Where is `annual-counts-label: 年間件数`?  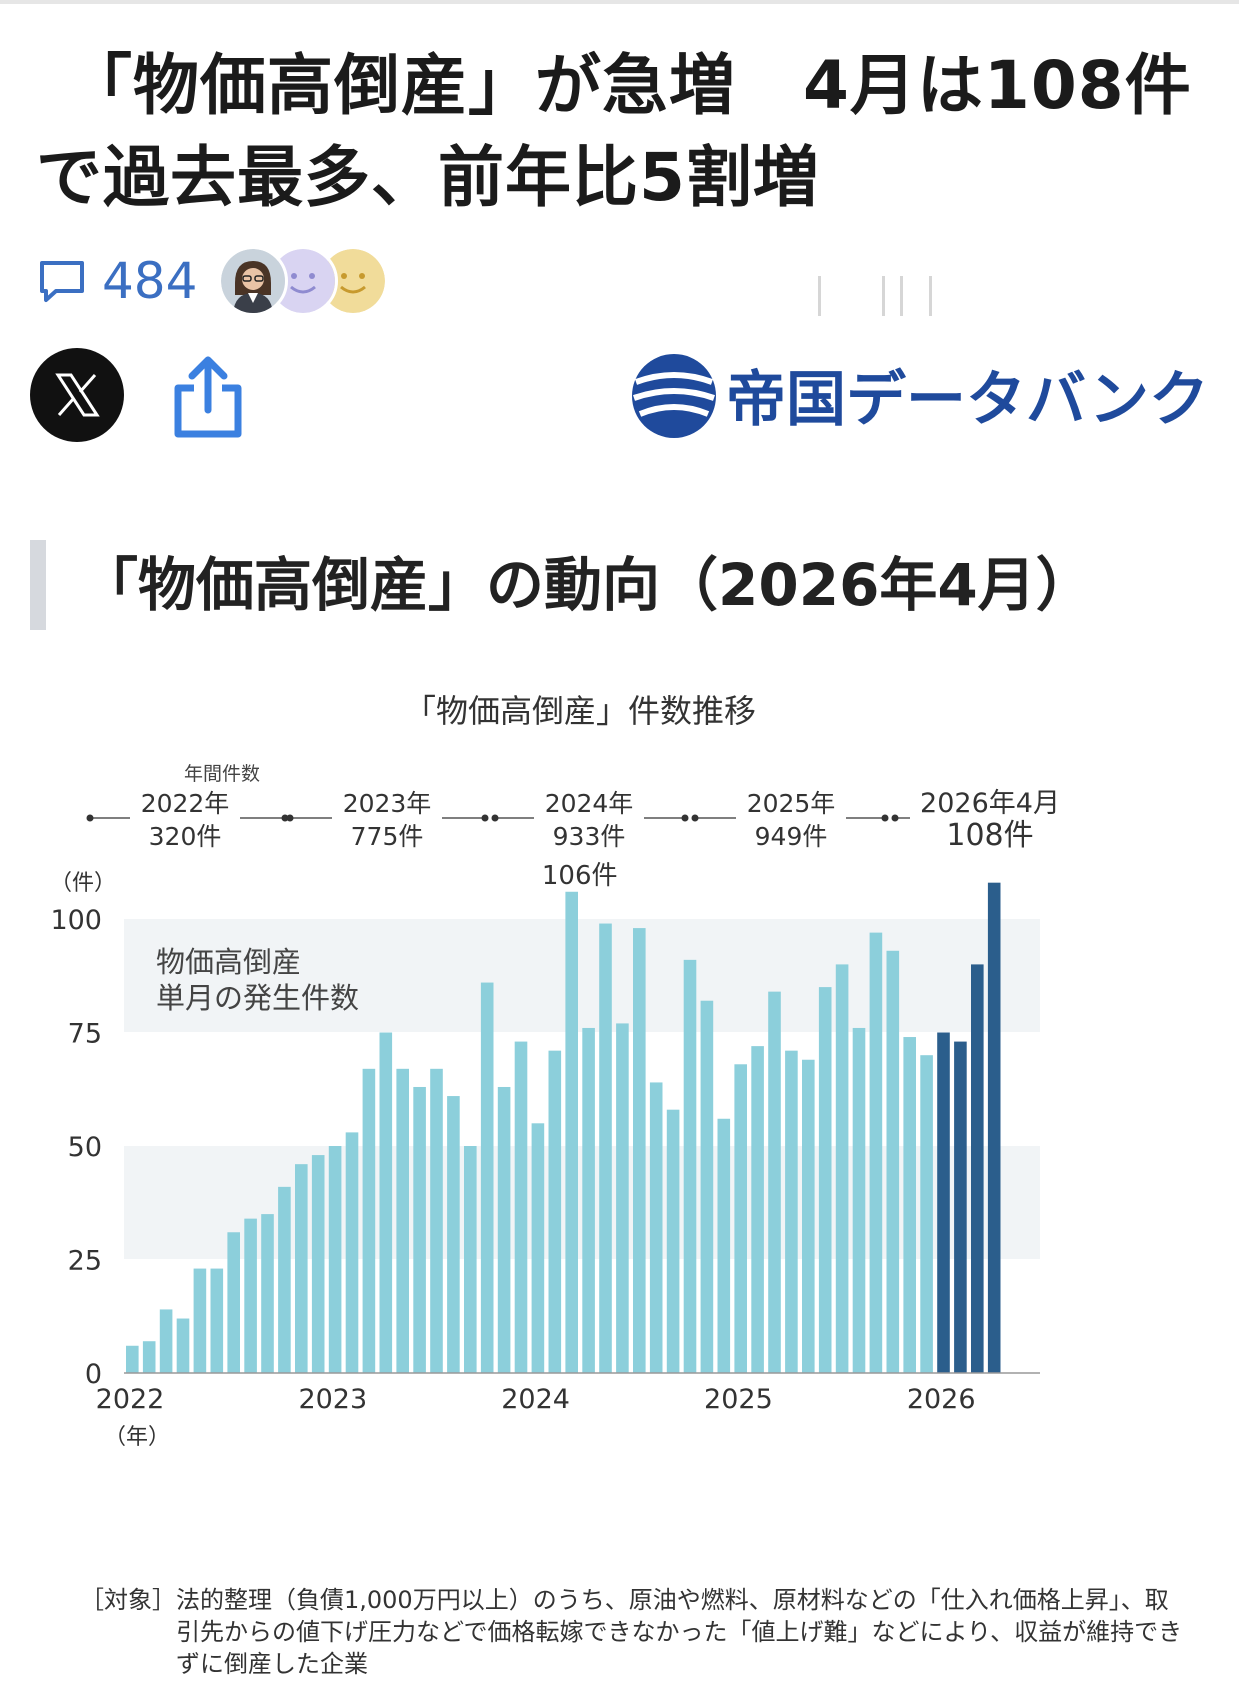 annual-counts-label: 年間件数 is located at coordinates (222, 774).